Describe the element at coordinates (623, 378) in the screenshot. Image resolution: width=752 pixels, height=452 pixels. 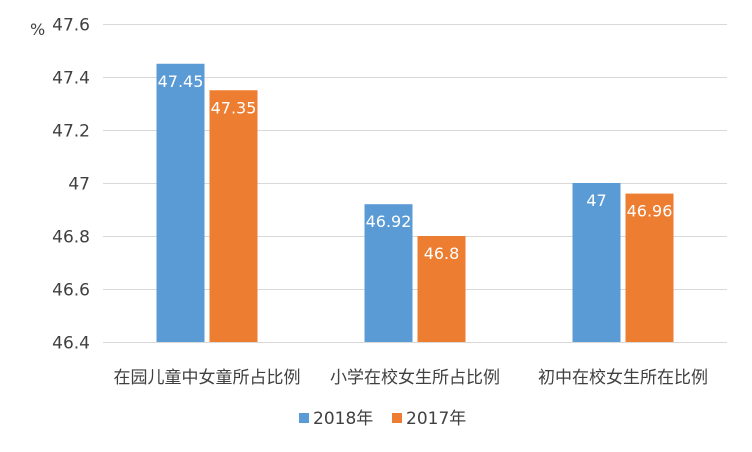
I see `x-category-label: 初中在校女生所在比例` at that location.